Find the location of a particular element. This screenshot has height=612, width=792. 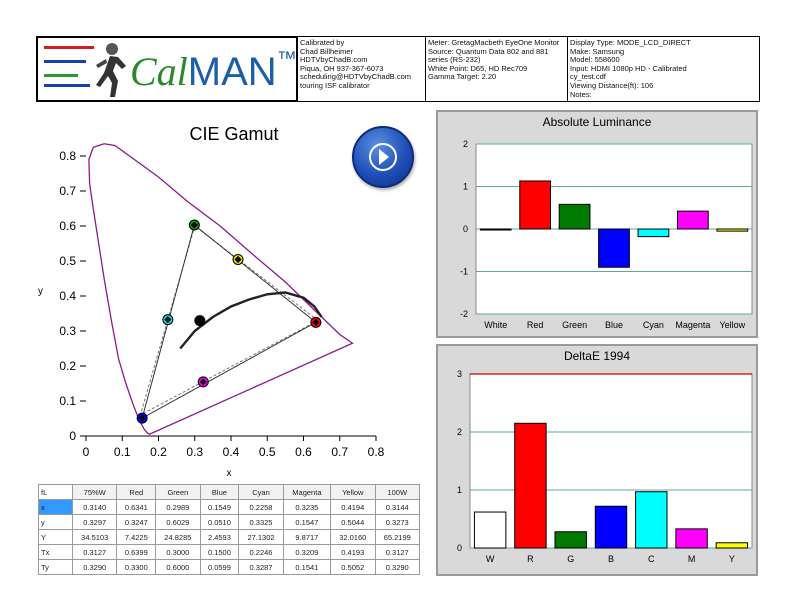

point-blue-measured is located at coordinates (142, 418).